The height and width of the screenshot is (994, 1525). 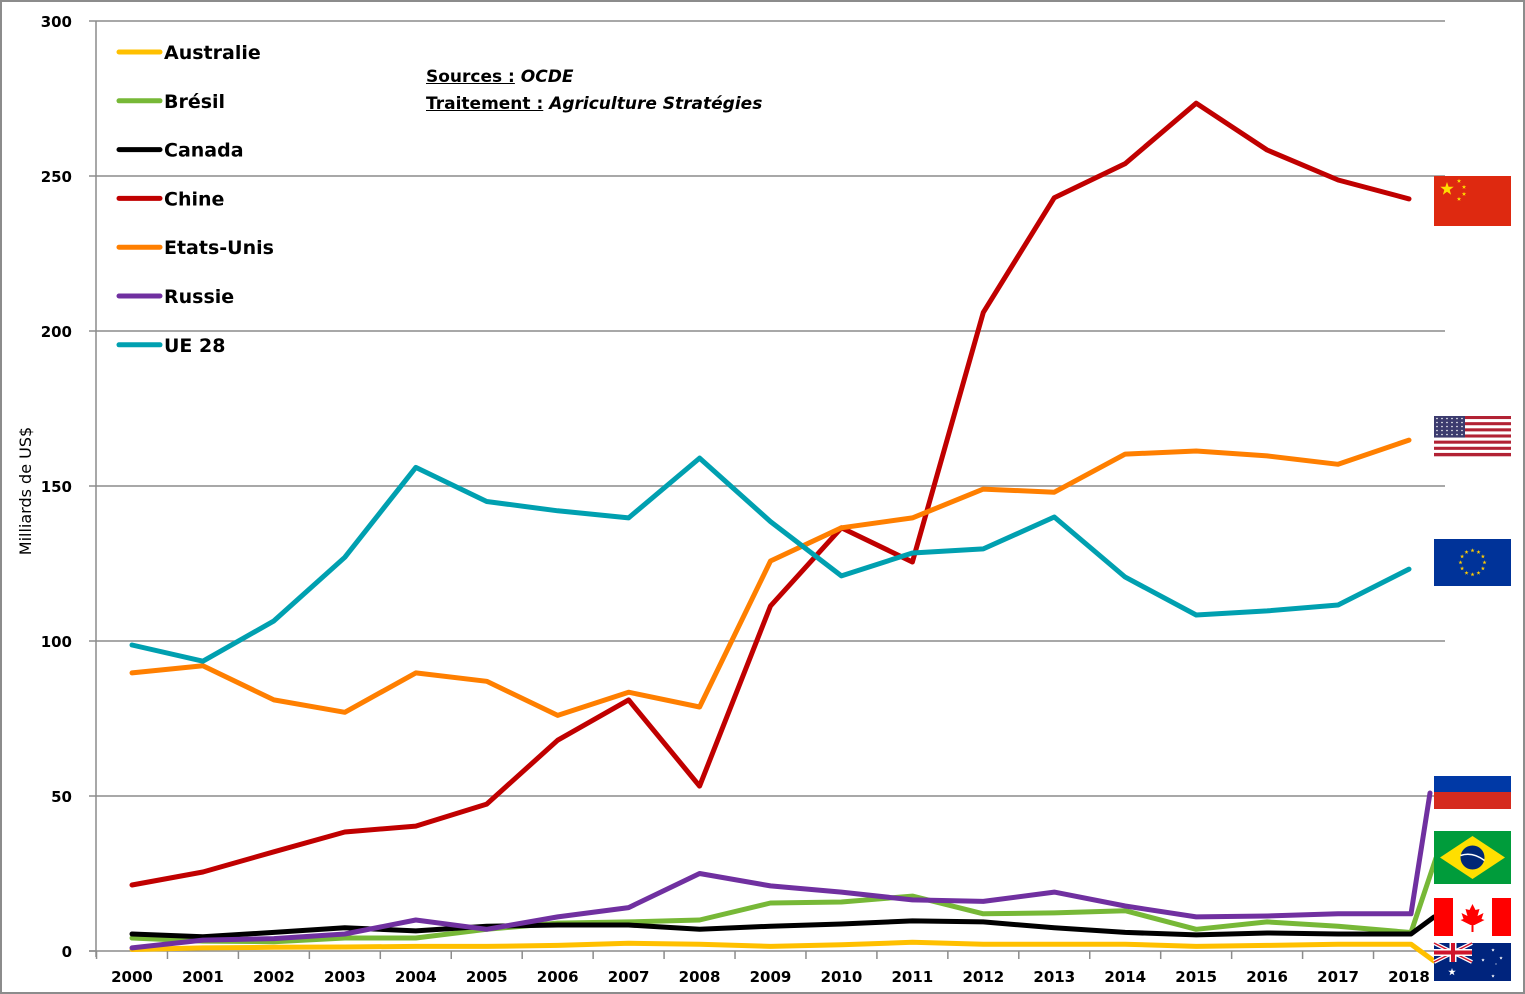 What do you see at coordinates (781, 870) in the screenshot?
I see `series-line-russie` at bounding box center [781, 870].